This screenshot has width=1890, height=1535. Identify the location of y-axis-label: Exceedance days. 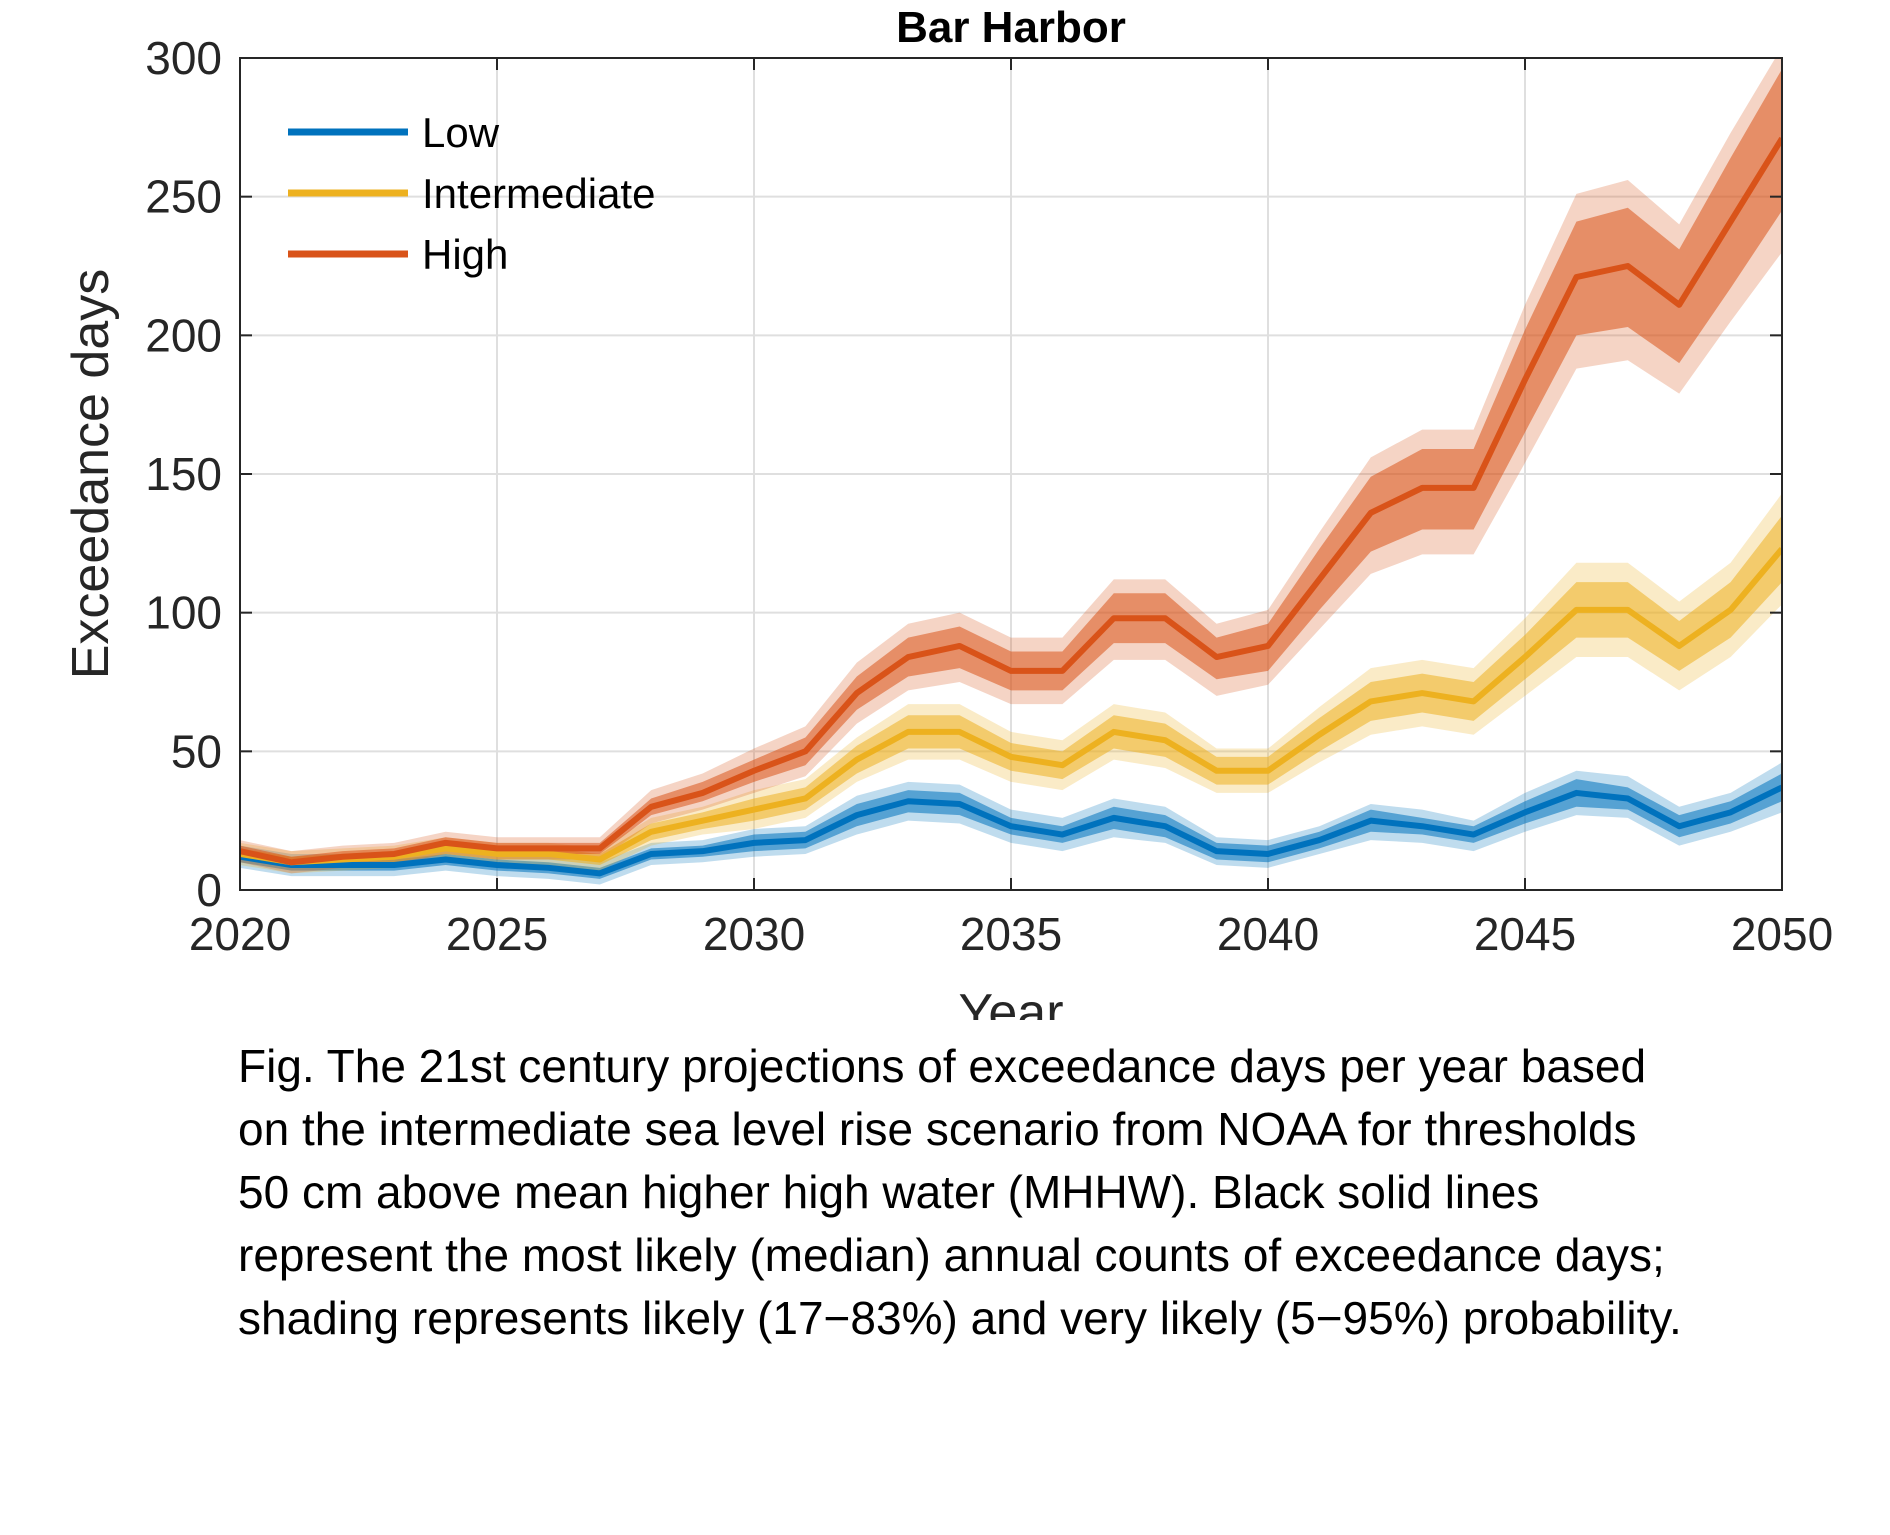
(91, 474).